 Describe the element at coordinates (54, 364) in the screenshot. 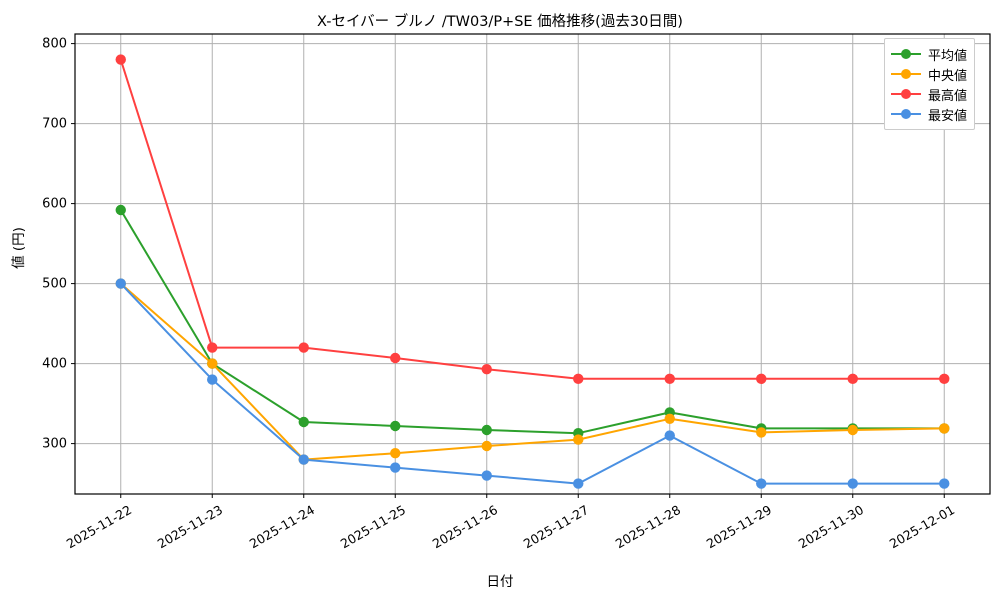

I see `y-axis-tick-label: 400` at that location.